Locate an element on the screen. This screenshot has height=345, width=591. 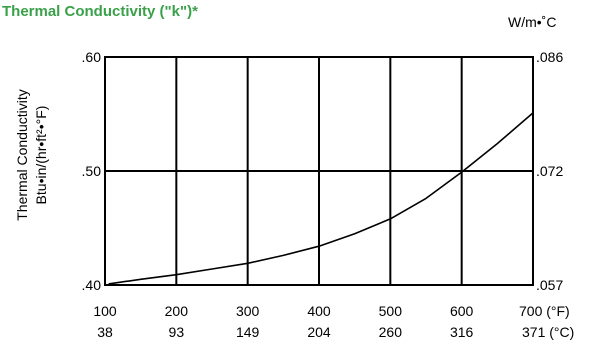
right-y-tick-labels: .057 .072 .086 is located at coordinates (549, 171).